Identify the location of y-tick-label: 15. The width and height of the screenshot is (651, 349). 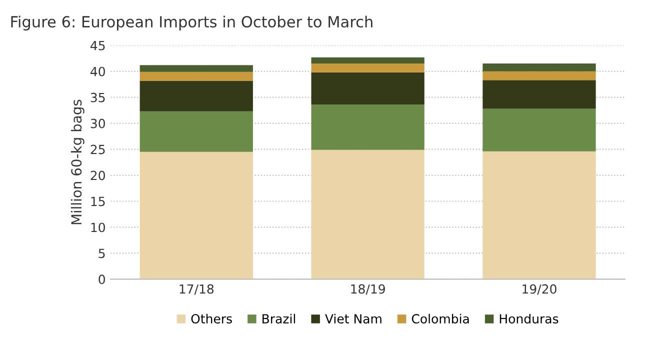
(98, 201).